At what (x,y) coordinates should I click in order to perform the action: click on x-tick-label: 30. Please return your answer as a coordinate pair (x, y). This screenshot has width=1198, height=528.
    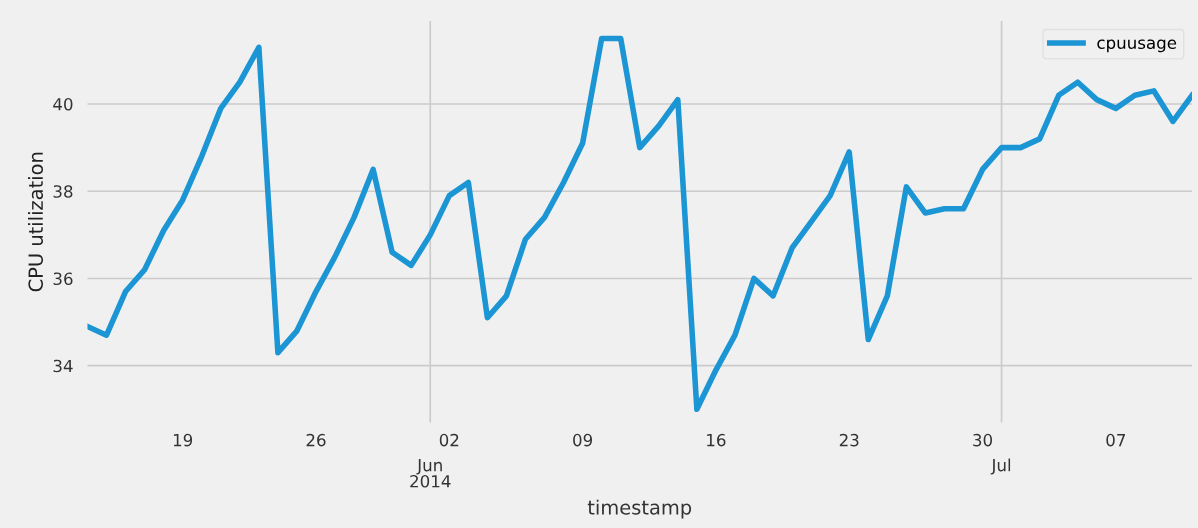
    Looking at the image, I should click on (983, 440).